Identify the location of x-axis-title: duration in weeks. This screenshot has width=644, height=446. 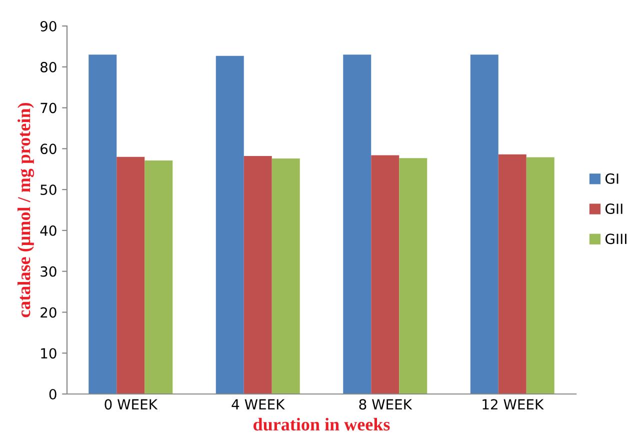
(322, 424).